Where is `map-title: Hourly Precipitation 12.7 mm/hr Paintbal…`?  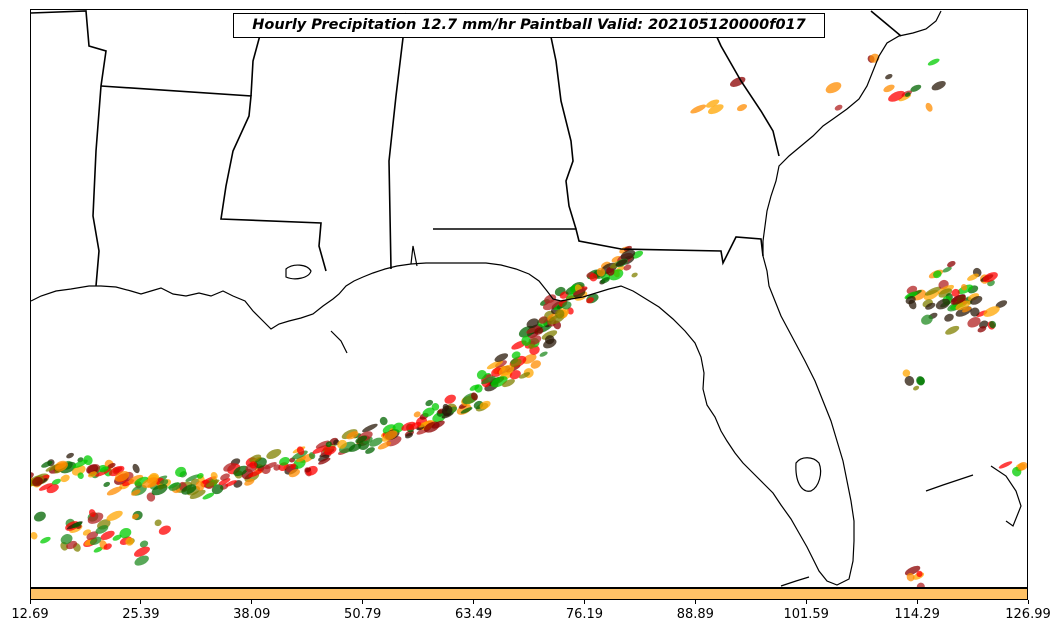 map-title: Hourly Precipitation 12.7 mm/hr Paintbal… is located at coordinates (529, 25).